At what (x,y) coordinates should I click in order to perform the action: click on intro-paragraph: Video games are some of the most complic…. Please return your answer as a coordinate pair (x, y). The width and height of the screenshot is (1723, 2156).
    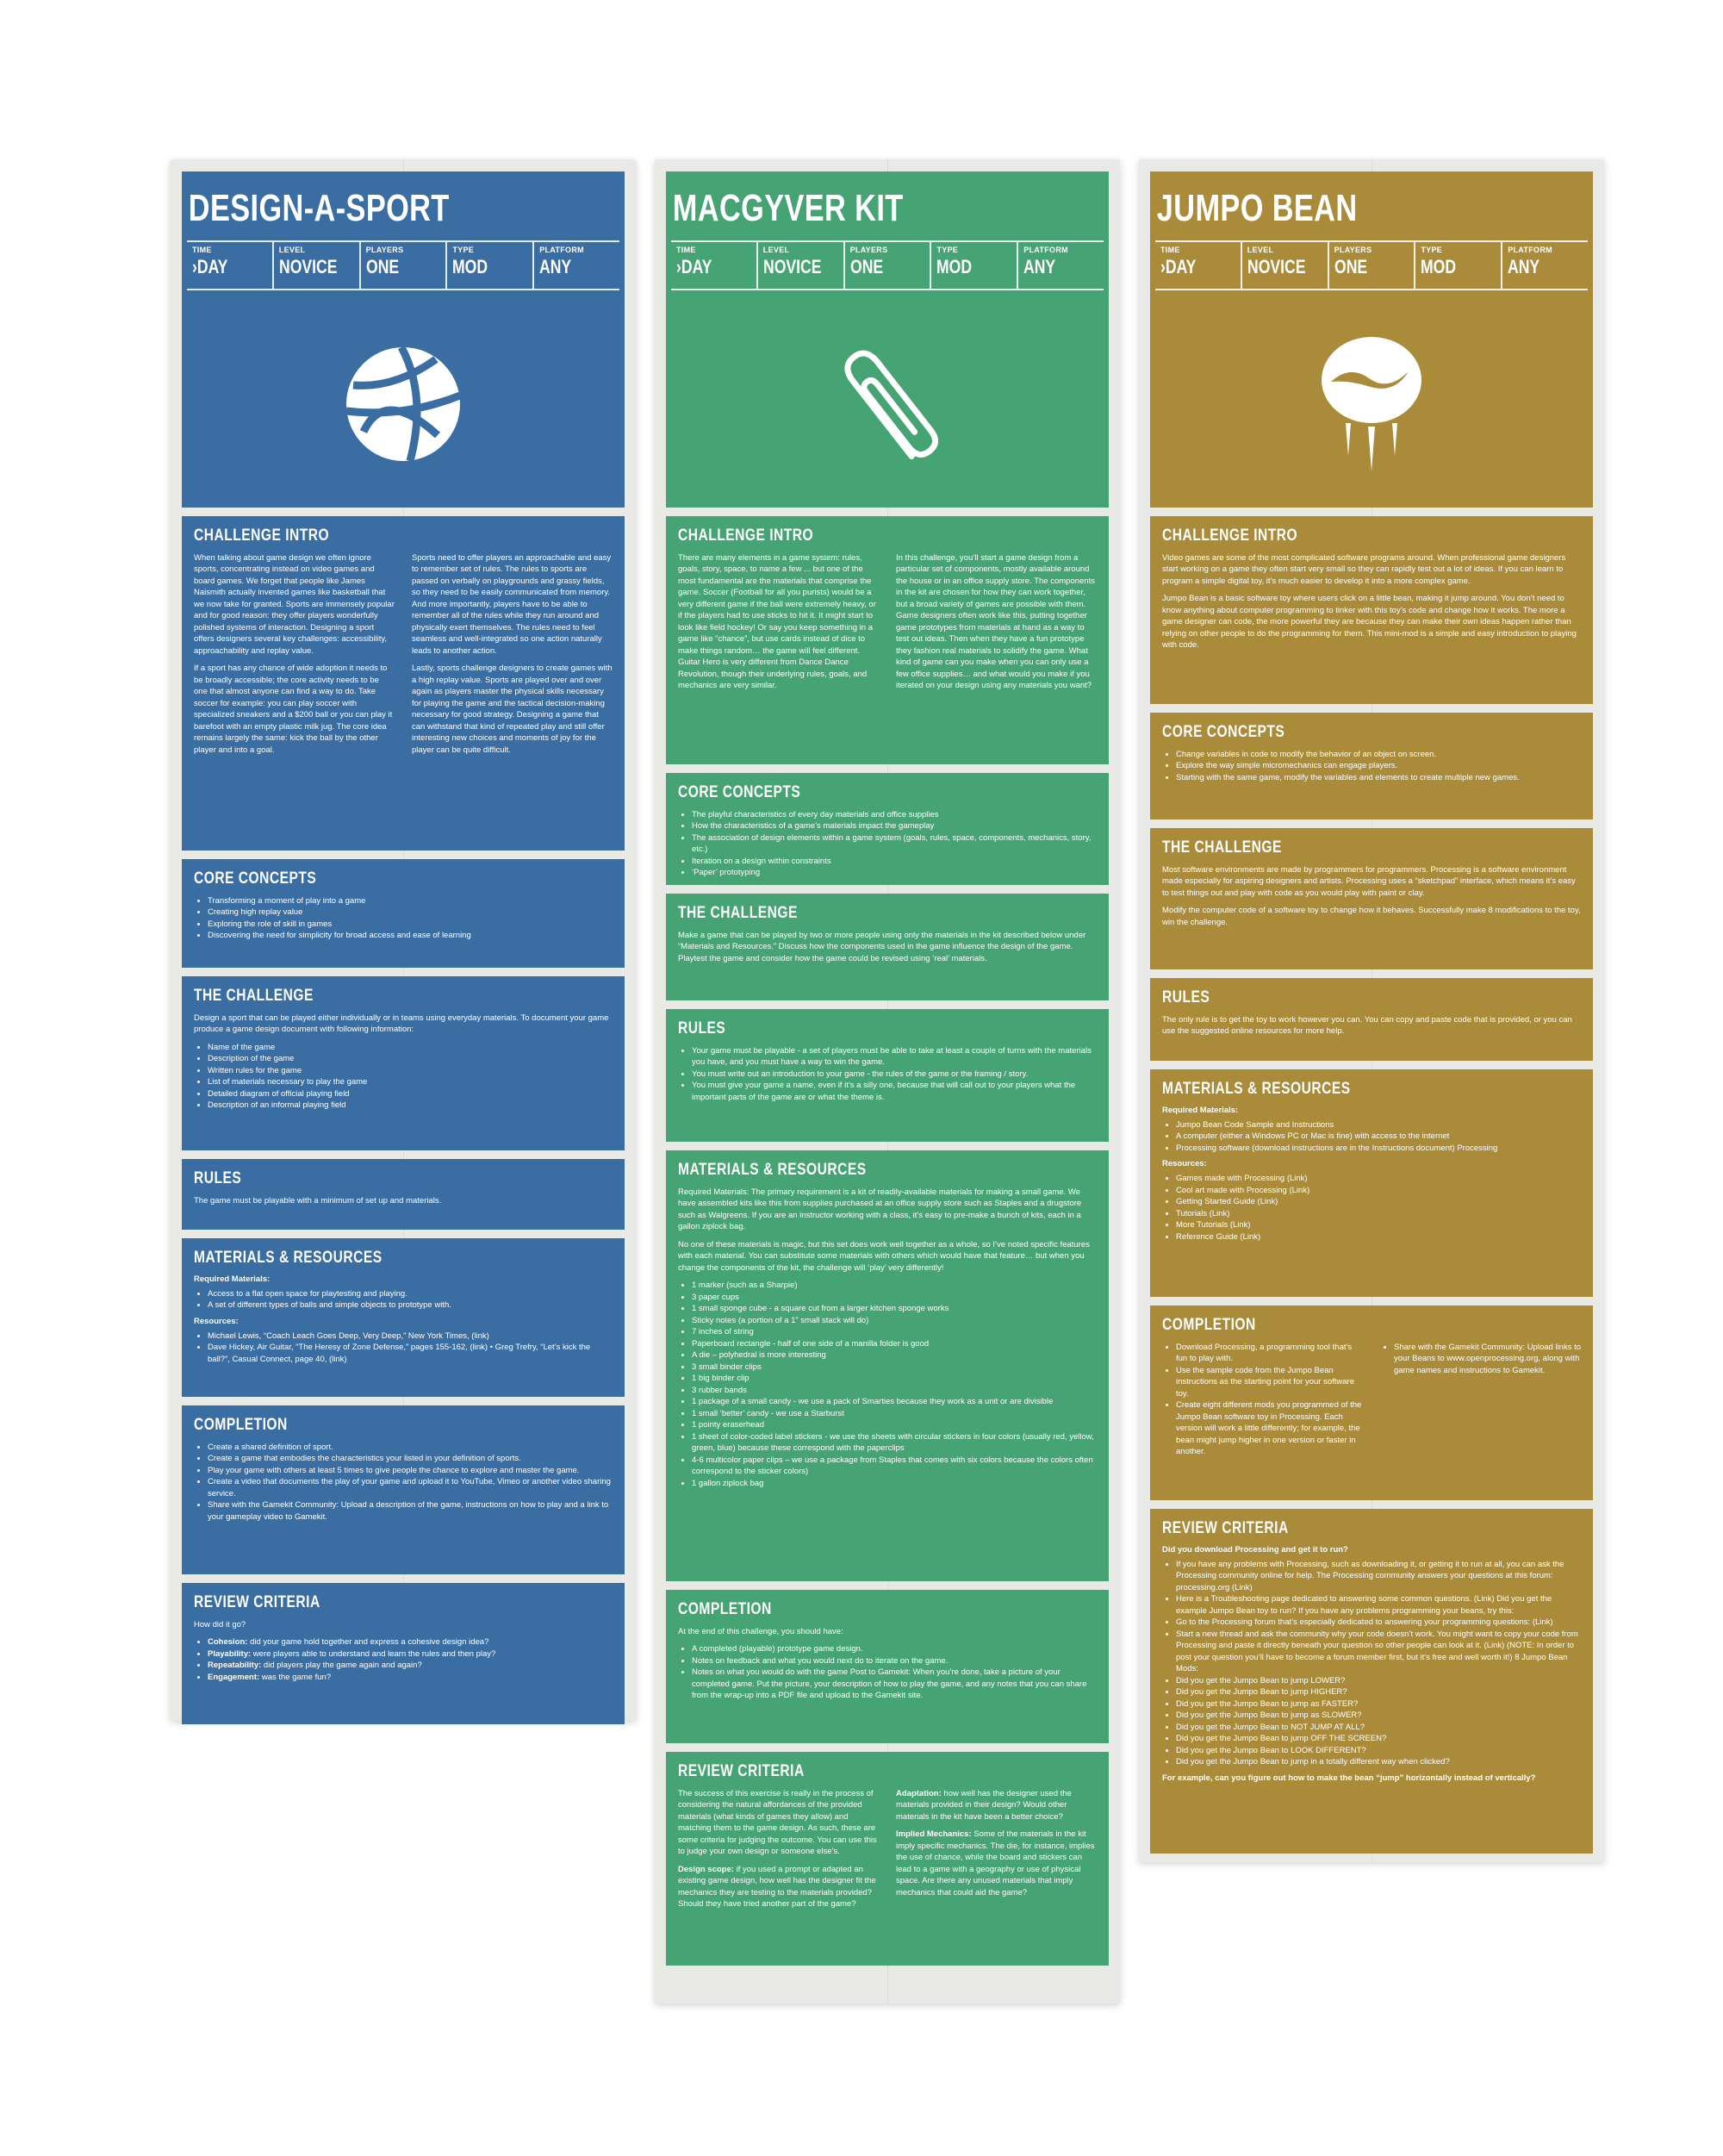
    Looking at the image, I should click on (1364, 569).